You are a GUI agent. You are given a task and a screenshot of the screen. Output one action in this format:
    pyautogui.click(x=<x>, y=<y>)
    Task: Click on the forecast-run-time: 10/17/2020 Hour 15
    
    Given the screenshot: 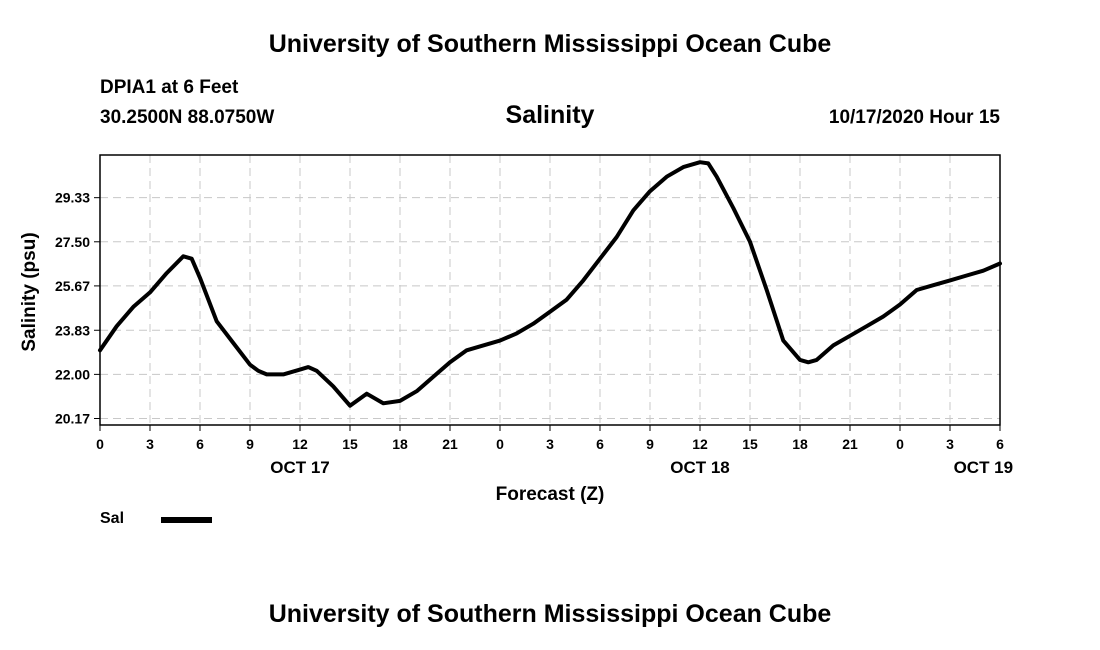 What is the action you would take?
    pyautogui.click(x=914, y=117)
    